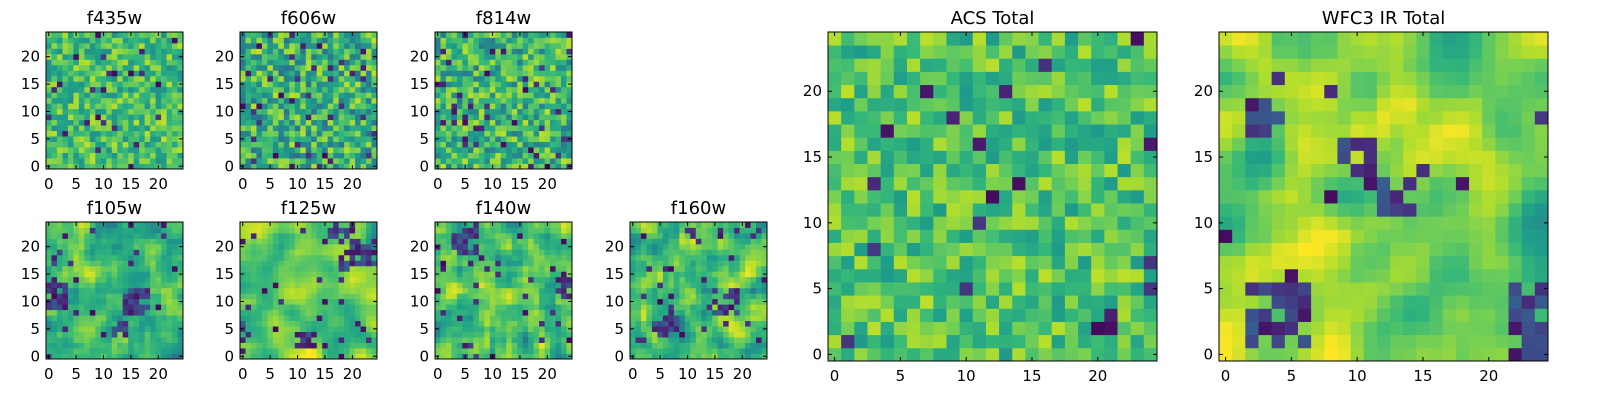  Describe the element at coordinates (438, 374) in the screenshot. I see `x-tick-label: 0` at that location.